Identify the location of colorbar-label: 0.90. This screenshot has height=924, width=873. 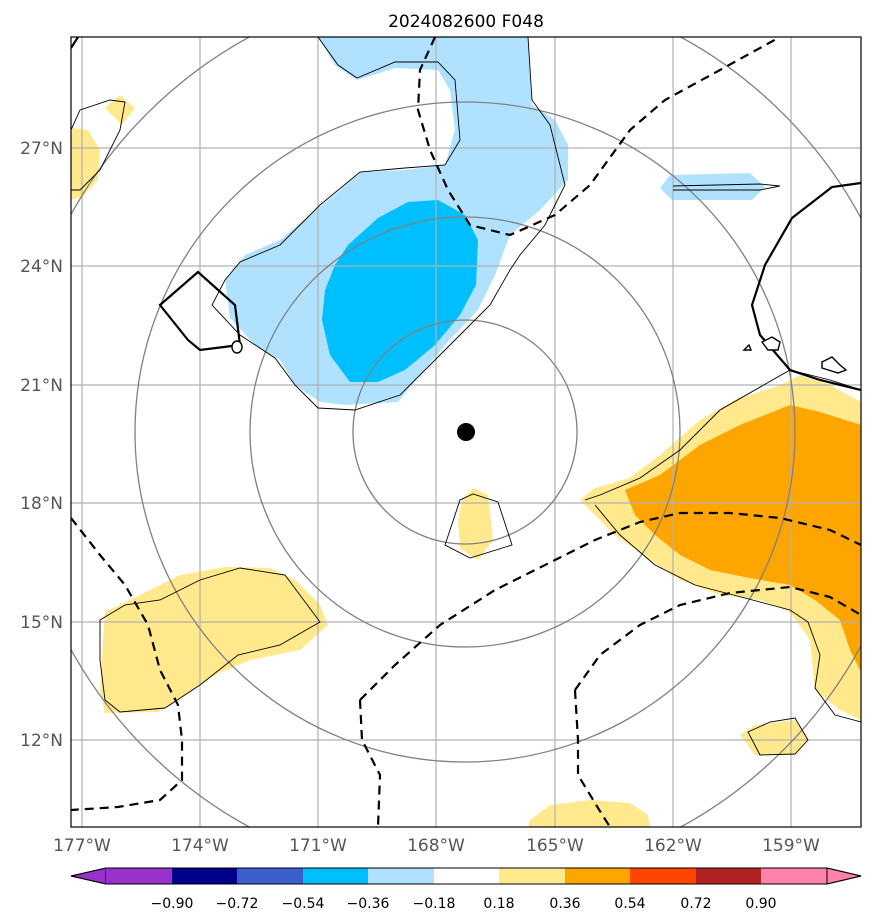
(760, 904).